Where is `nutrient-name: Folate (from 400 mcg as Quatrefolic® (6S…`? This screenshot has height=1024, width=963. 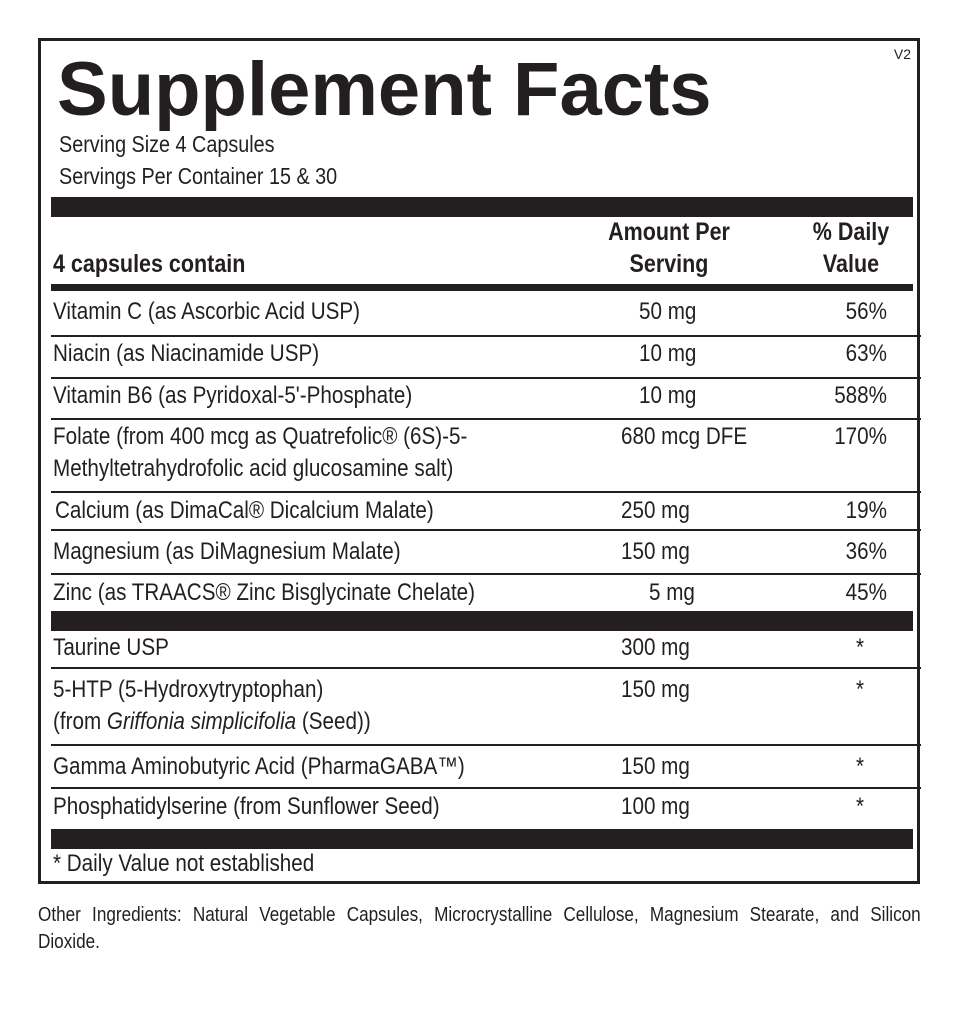 nutrient-name: Folate (from 400 mcg as Quatrefolic® (6S… is located at coordinates (260, 436).